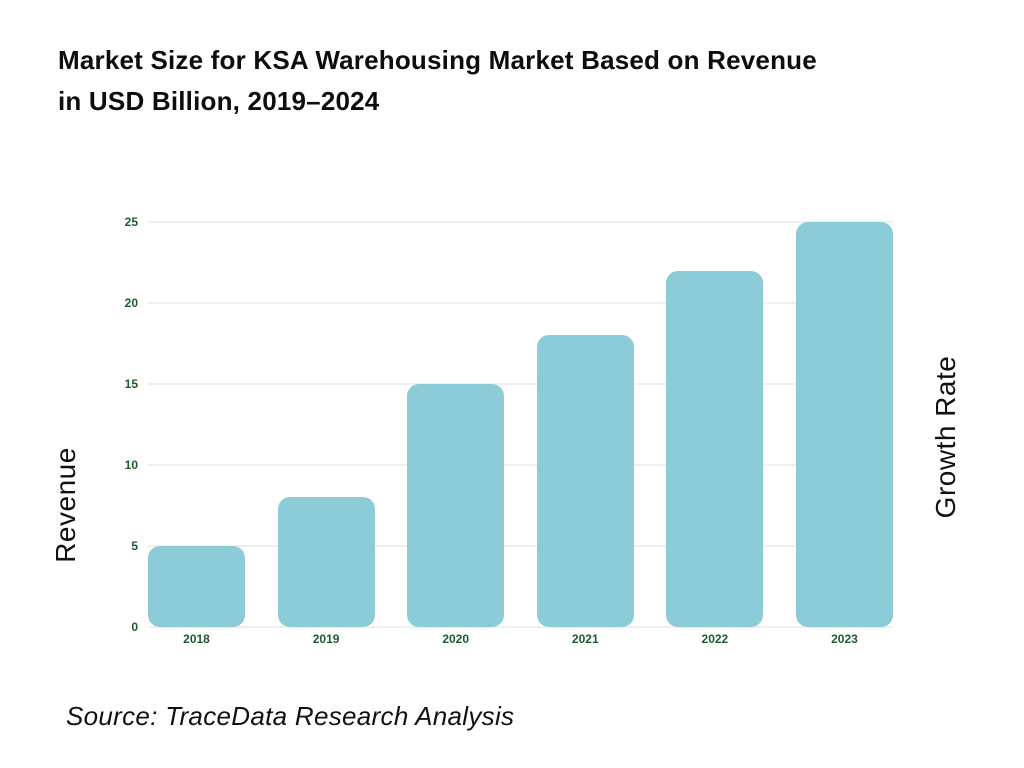  Describe the element at coordinates (65, 505) in the screenshot. I see `y-axis-label-revenue: Revenue` at that location.